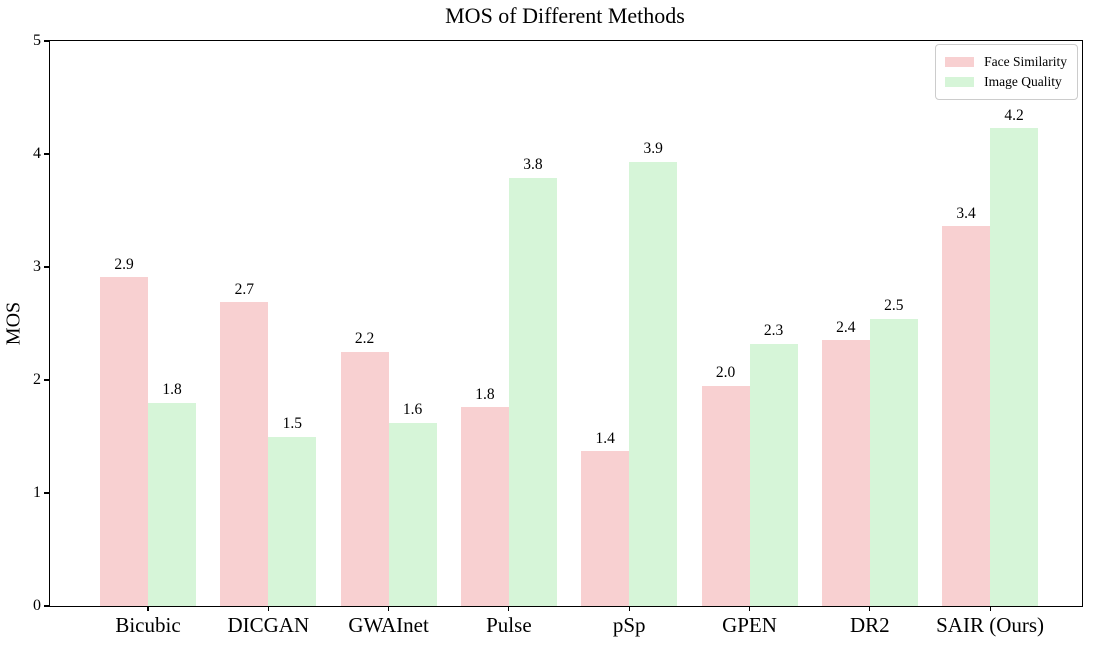 This screenshot has width=1095, height=654. Describe the element at coordinates (629, 625) in the screenshot. I see `x-tick-label-psp: pSp` at that location.